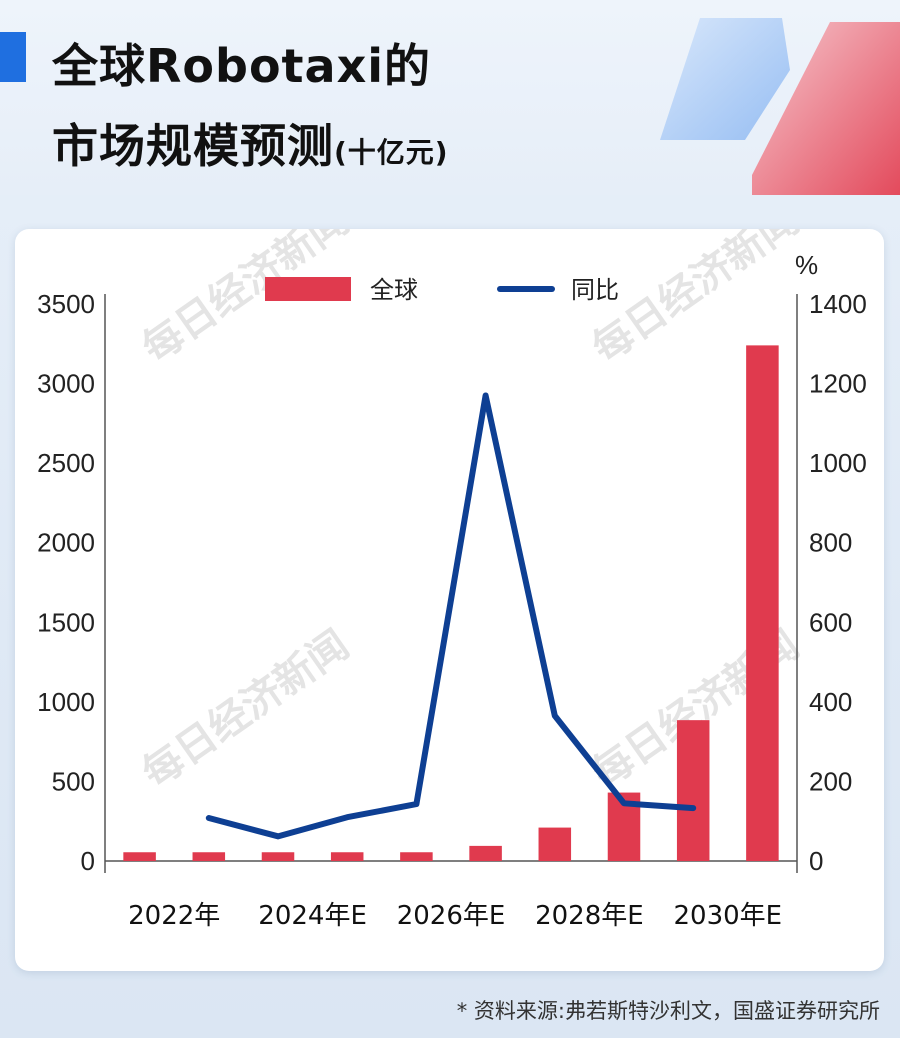  Describe the element at coordinates (66, 622) in the screenshot. I see `left-tick-label: 1500` at that location.